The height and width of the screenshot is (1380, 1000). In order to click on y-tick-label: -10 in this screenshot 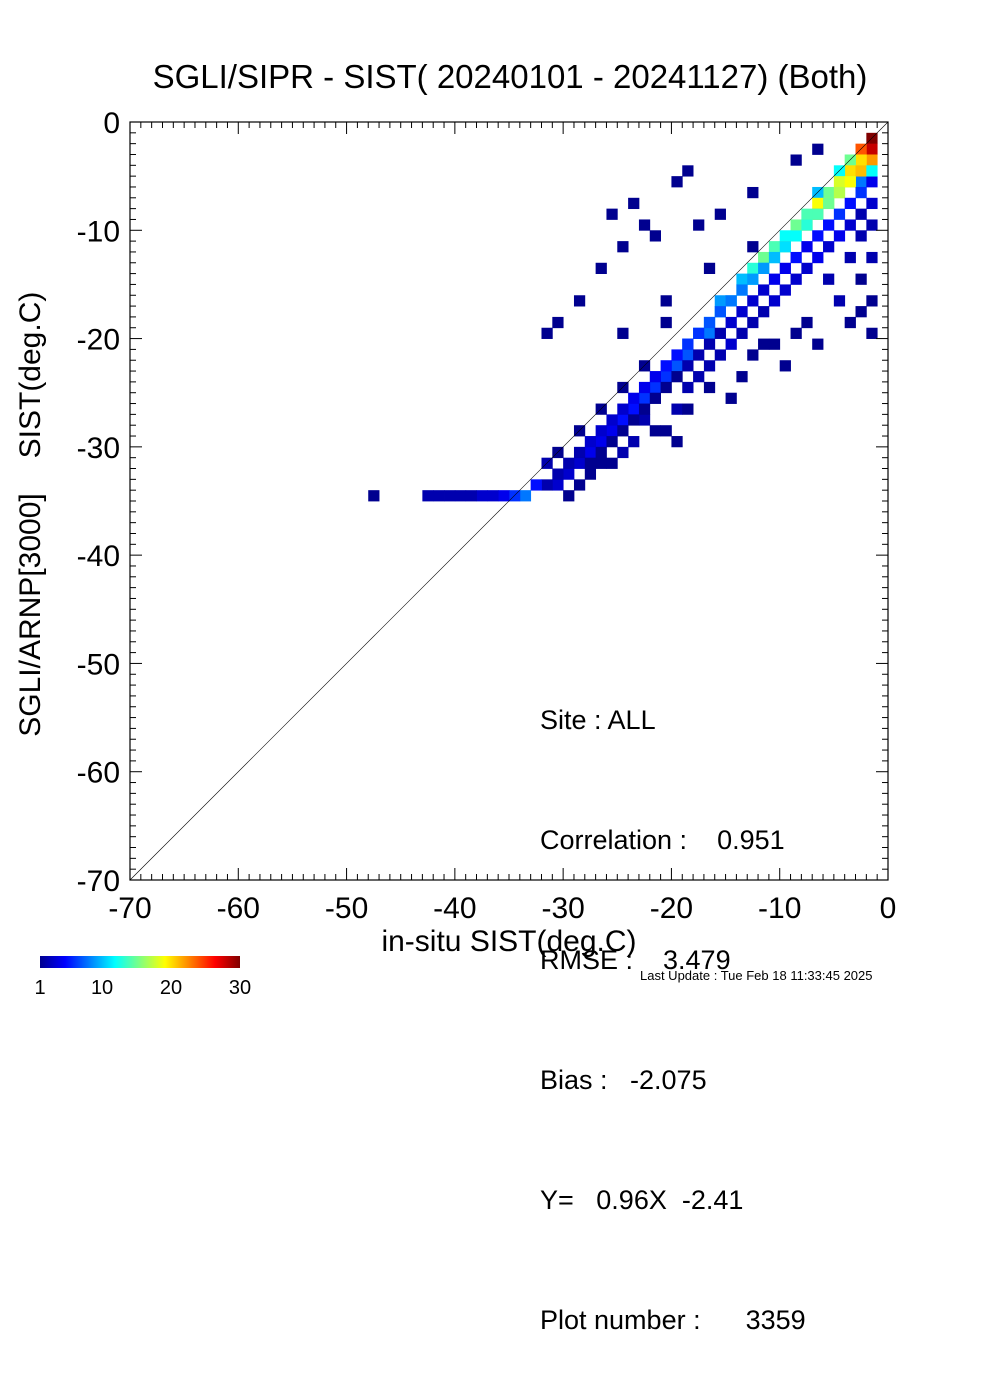, I will do `click(98, 231)`.